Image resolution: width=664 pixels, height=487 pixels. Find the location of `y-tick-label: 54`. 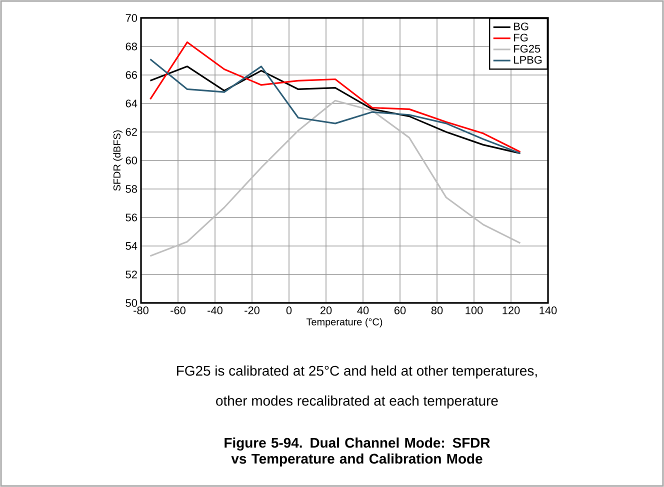

y-tick-label: 54 is located at coordinates (132, 246).